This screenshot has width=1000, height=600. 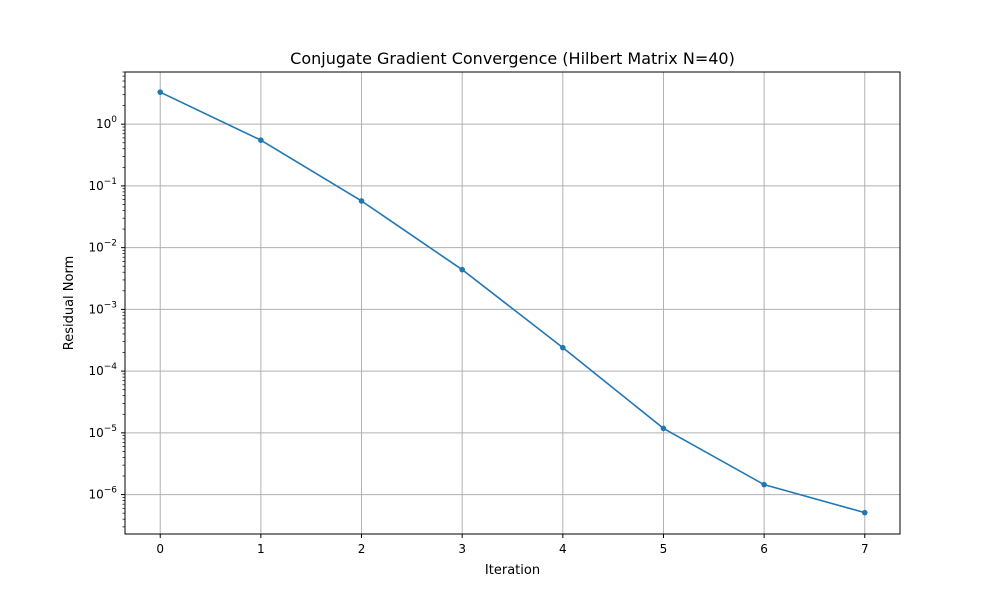 I want to click on y-tick-label: 10⁻⁵, so click(x=102, y=432).